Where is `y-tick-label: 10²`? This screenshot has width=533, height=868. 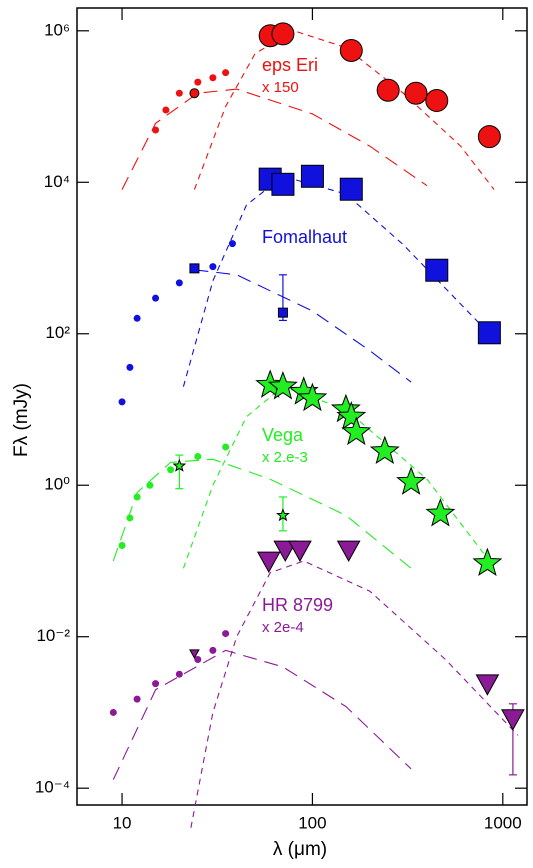
y-tick-label: 10² is located at coordinates (57, 332).